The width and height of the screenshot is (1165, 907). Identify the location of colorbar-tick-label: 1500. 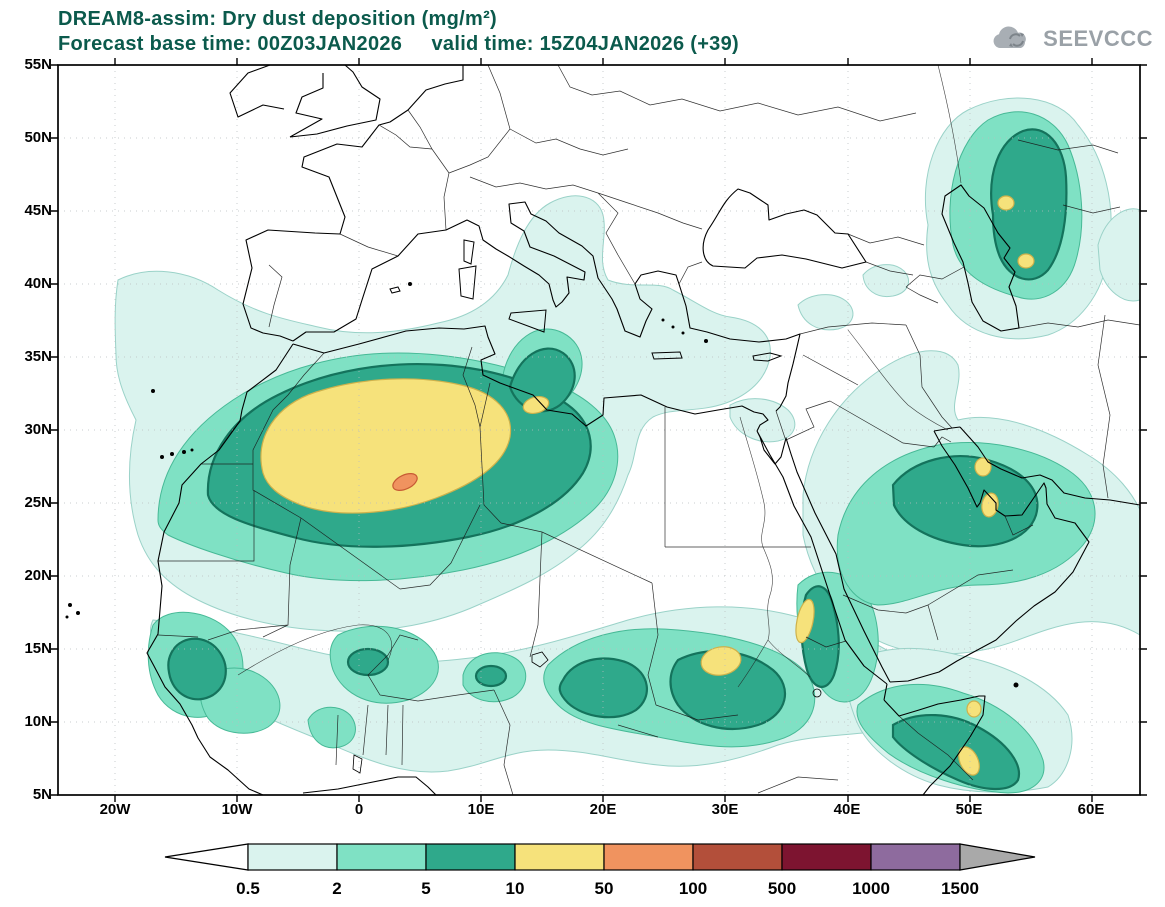
(960, 888).